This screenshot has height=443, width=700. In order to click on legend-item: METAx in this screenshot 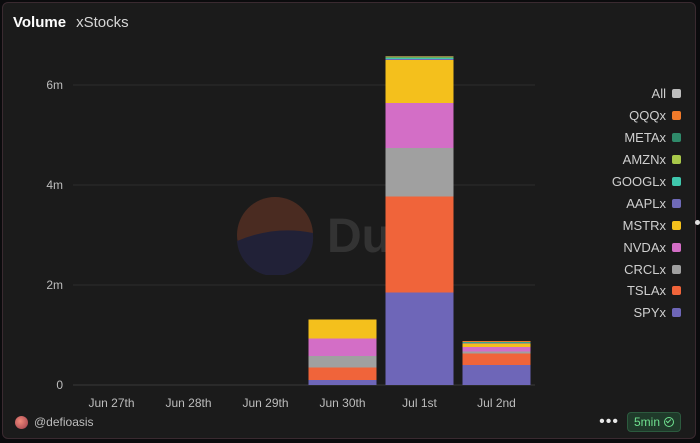, I will do `click(646, 138)`.